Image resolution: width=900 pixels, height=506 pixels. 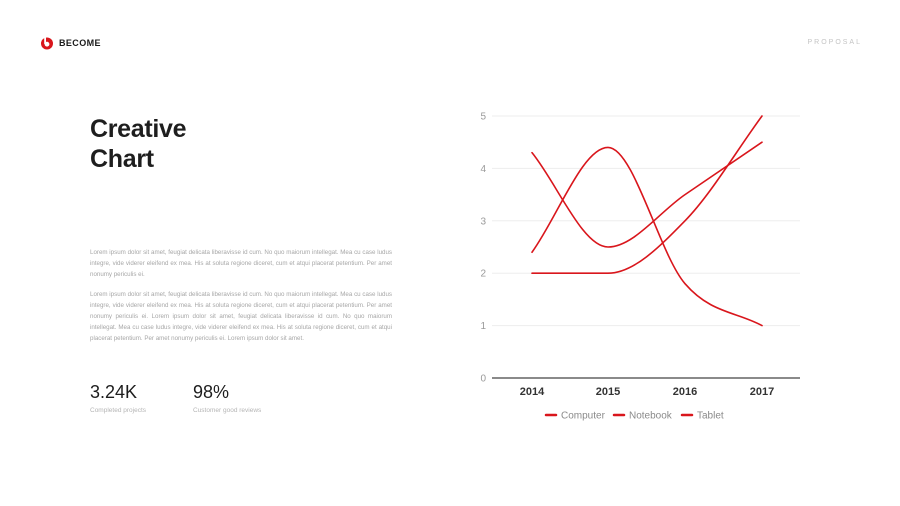 I want to click on brand: BECOME, so click(x=70, y=43).